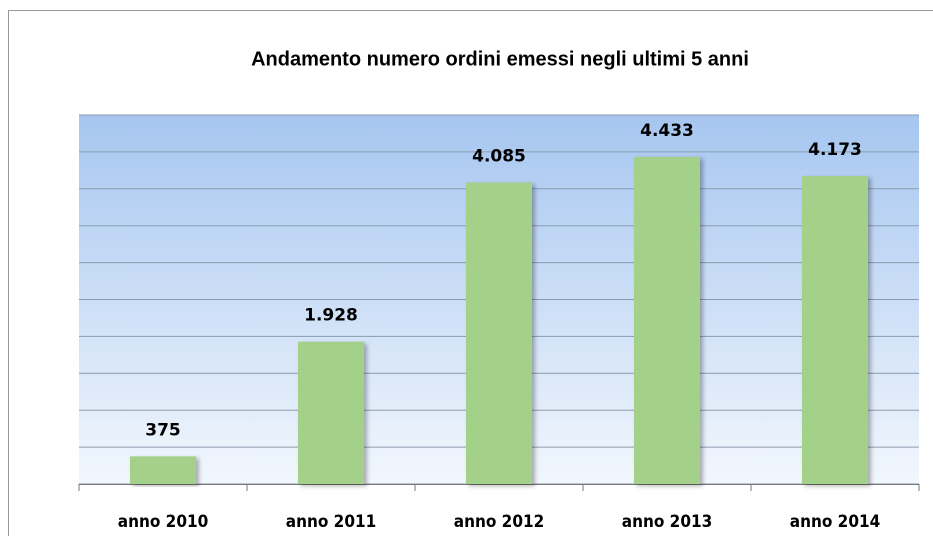  Describe the element at coordinates (163, 430) in the screenshot. I see `data-label: 375` at that location.